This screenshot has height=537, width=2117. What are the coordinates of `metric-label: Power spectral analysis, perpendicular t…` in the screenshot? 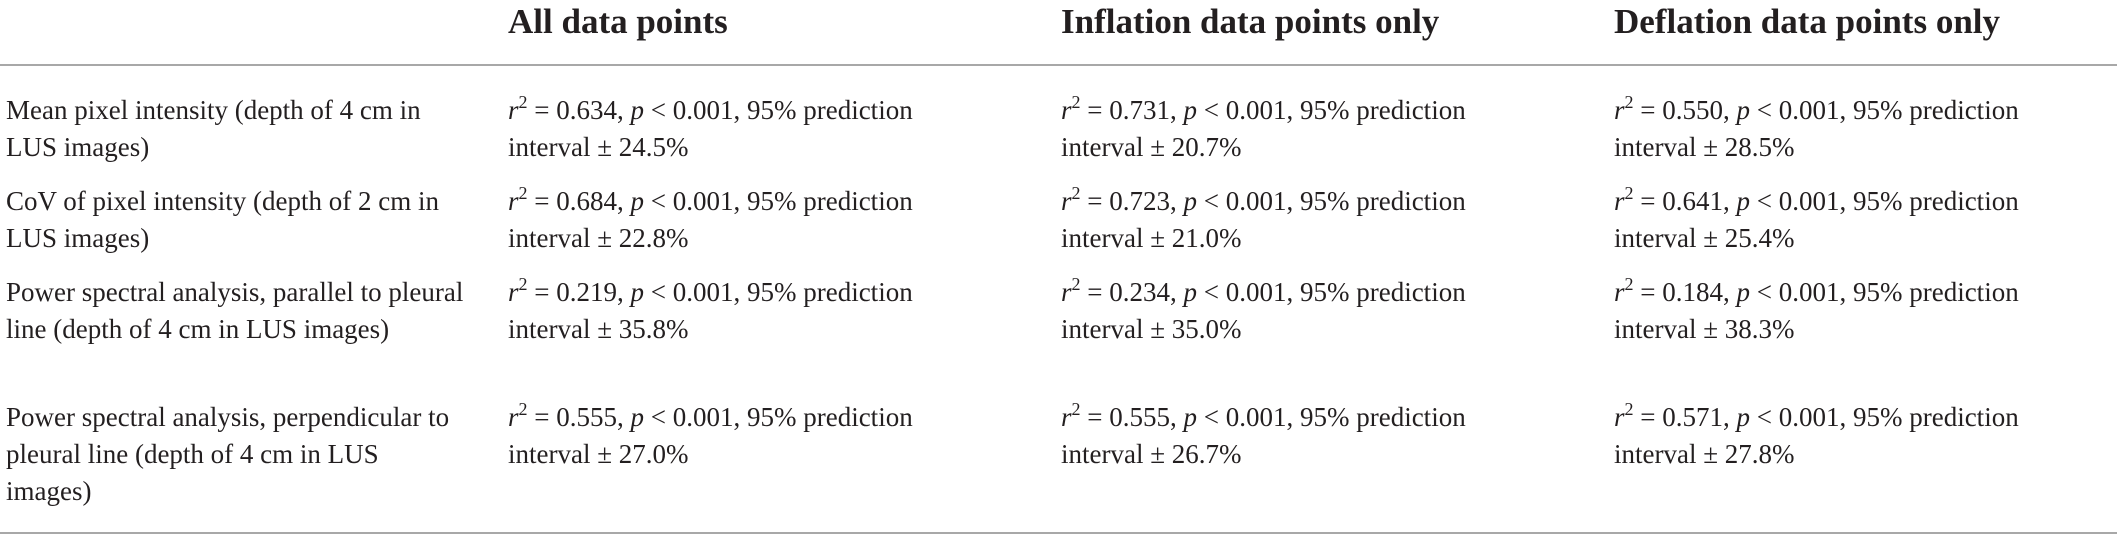 It's located at (228, 454).